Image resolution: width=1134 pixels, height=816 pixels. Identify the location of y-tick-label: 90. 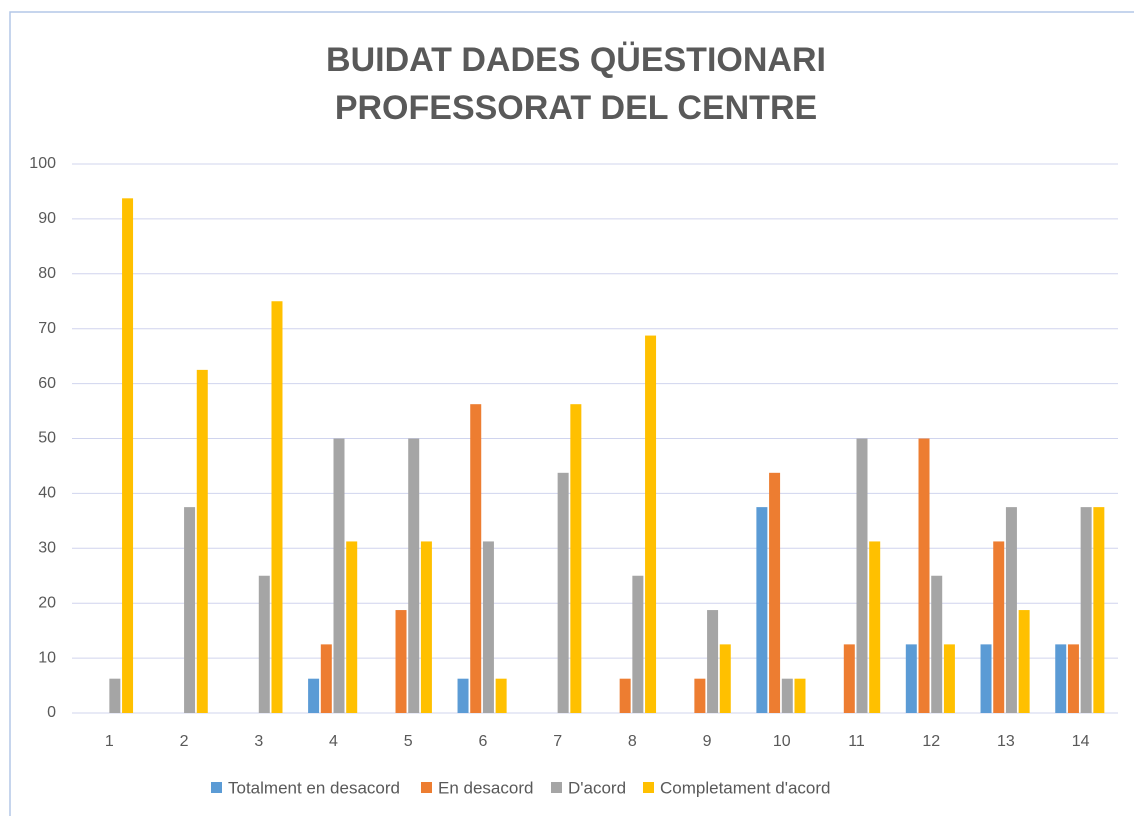
(47, 218).